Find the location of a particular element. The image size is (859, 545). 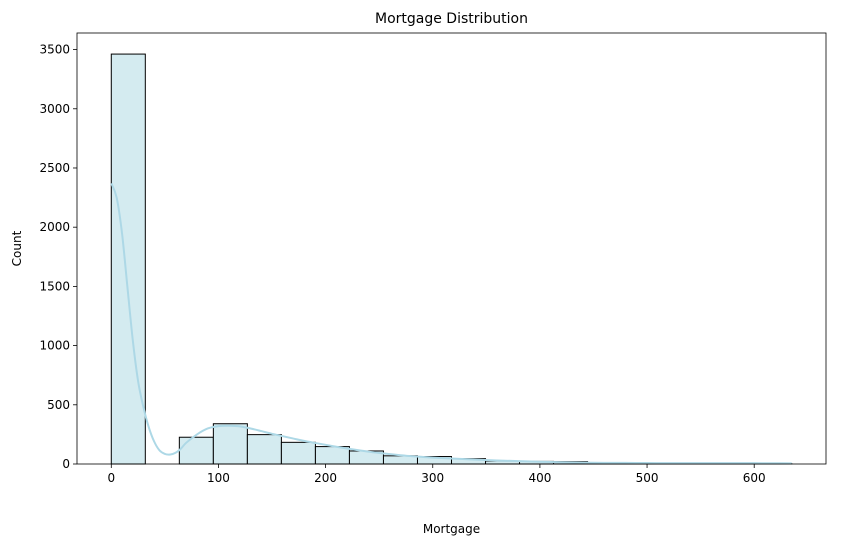

y-tick-label: 2000 is located at coordinates (54, 227).